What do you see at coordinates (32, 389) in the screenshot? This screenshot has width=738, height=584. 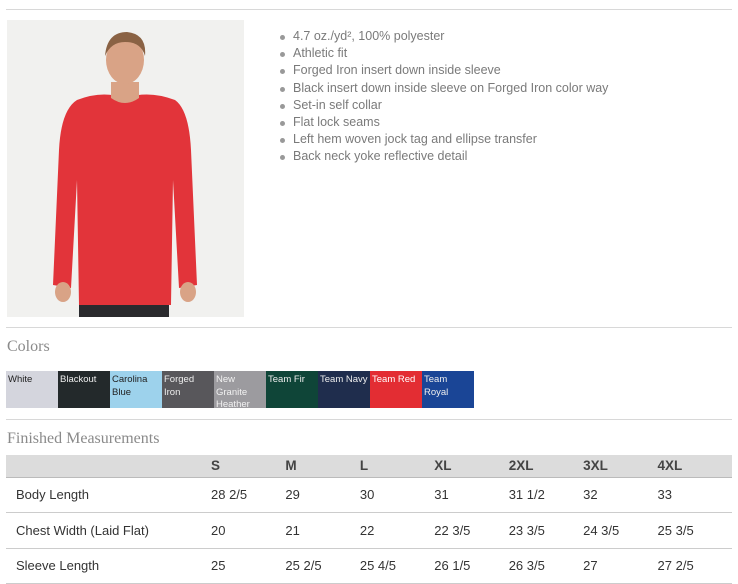 I see `color-swatch: White` at bounding box center [32, 389].